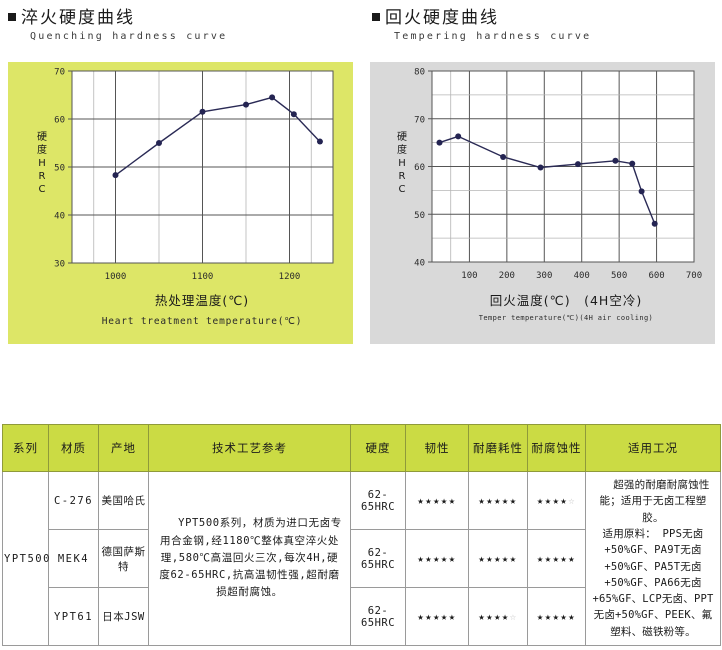  Describe the element at coordinates (481, 18) in the screenshot. I see `tempering-title-cn-line: 回火硬度曲线` at that location.